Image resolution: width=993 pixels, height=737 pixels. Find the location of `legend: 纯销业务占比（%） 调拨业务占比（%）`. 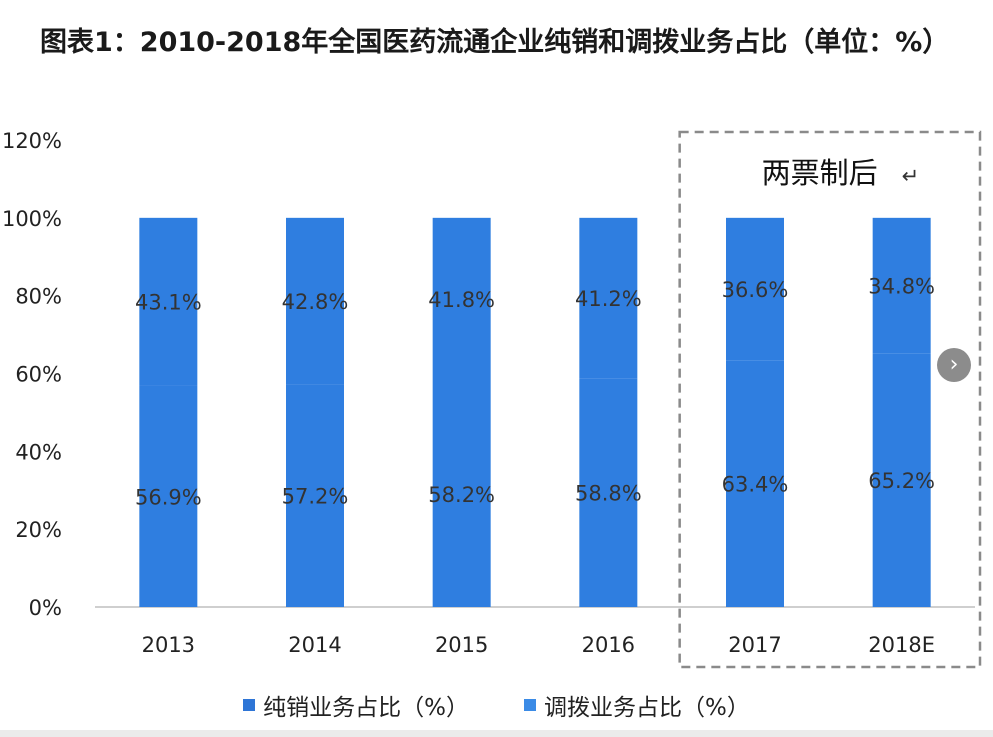

legend: 纯销业务占比（%） 调拨业务占比（%） is located at coordinates (496, 705).